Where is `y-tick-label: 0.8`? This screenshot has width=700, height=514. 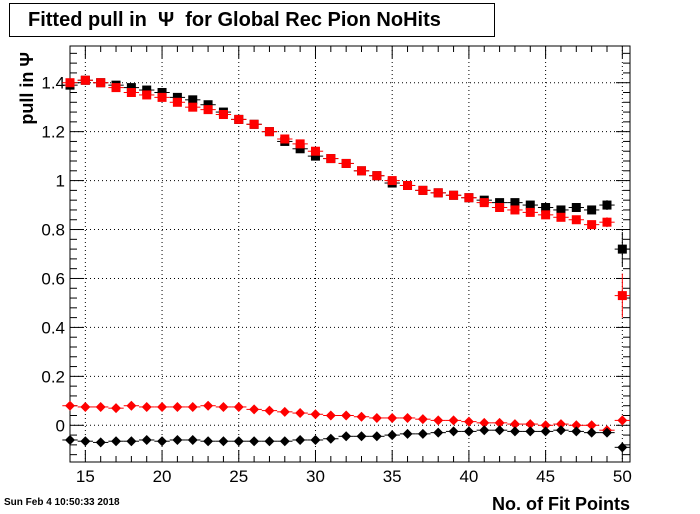 y-tick-label: 0.8 is located at coordinates (53, 230).